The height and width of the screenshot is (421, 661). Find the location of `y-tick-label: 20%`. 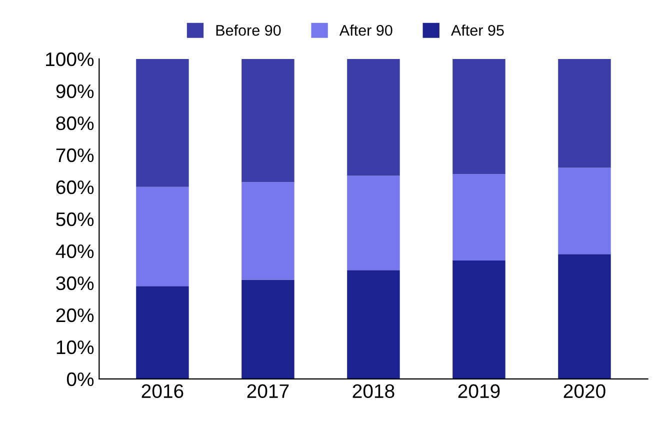

y-tick-label: 20% is located at coordinates (75, 315).